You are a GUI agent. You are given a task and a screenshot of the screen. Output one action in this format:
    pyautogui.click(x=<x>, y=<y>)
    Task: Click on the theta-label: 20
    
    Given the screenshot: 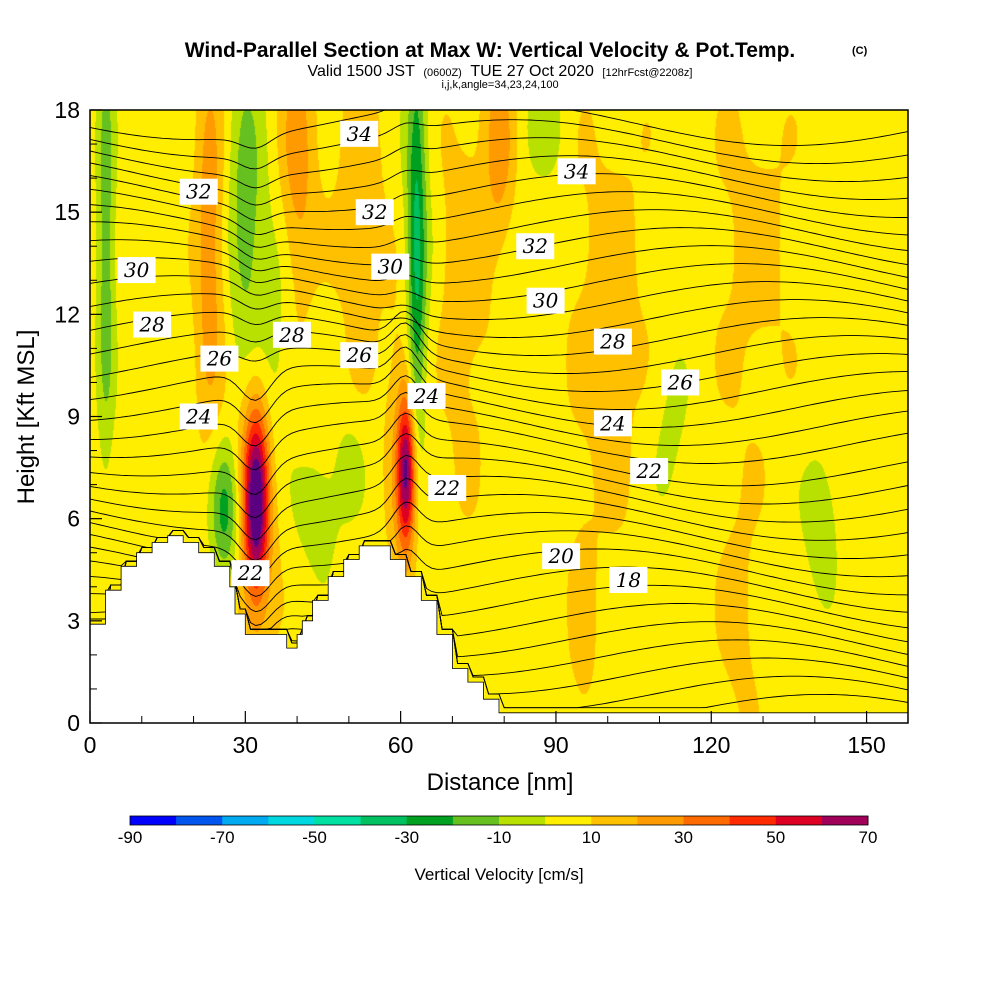 What is the action you would take?
    pyautogui.click(x=560, y=556)
    